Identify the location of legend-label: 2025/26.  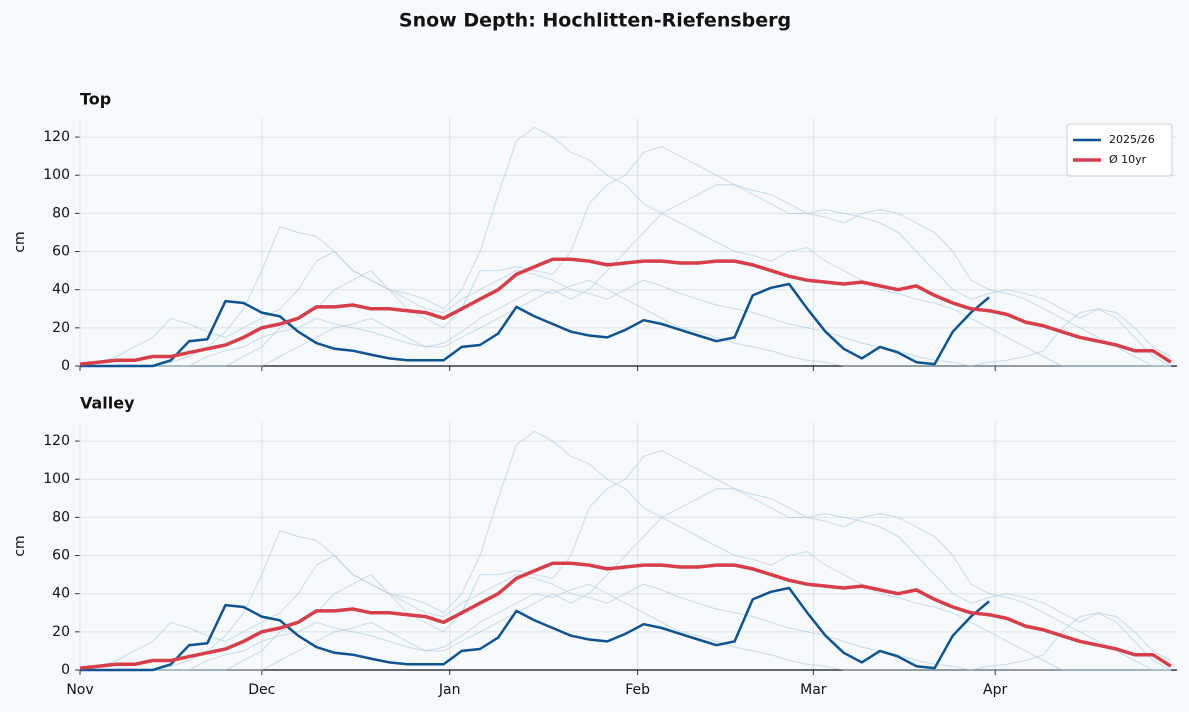
(1132, 139).